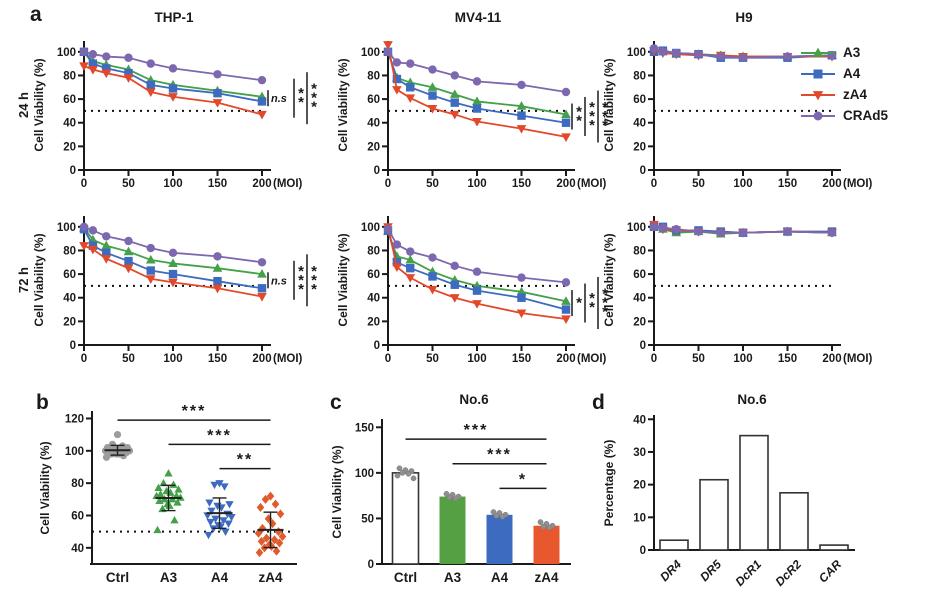 The width and height of the screenshot is (929, 593). Describe the element at coordinates (818, 95) in the screenshot. I see `za4-legend-marker-icon` at that location.